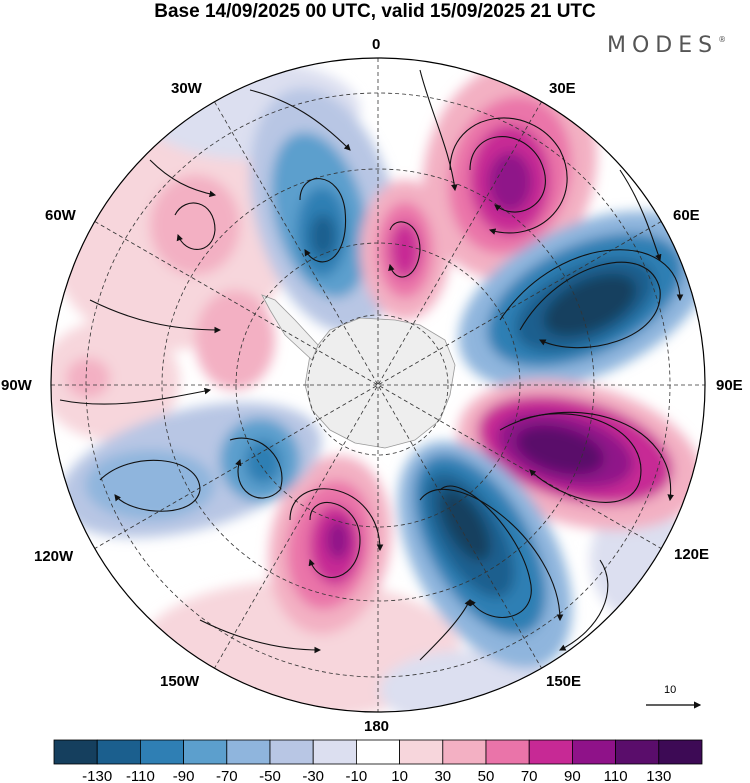  Describe the element at coordinates (562, 88) in the screenshot. I see `longitude-label-30e: 30E` at that location.